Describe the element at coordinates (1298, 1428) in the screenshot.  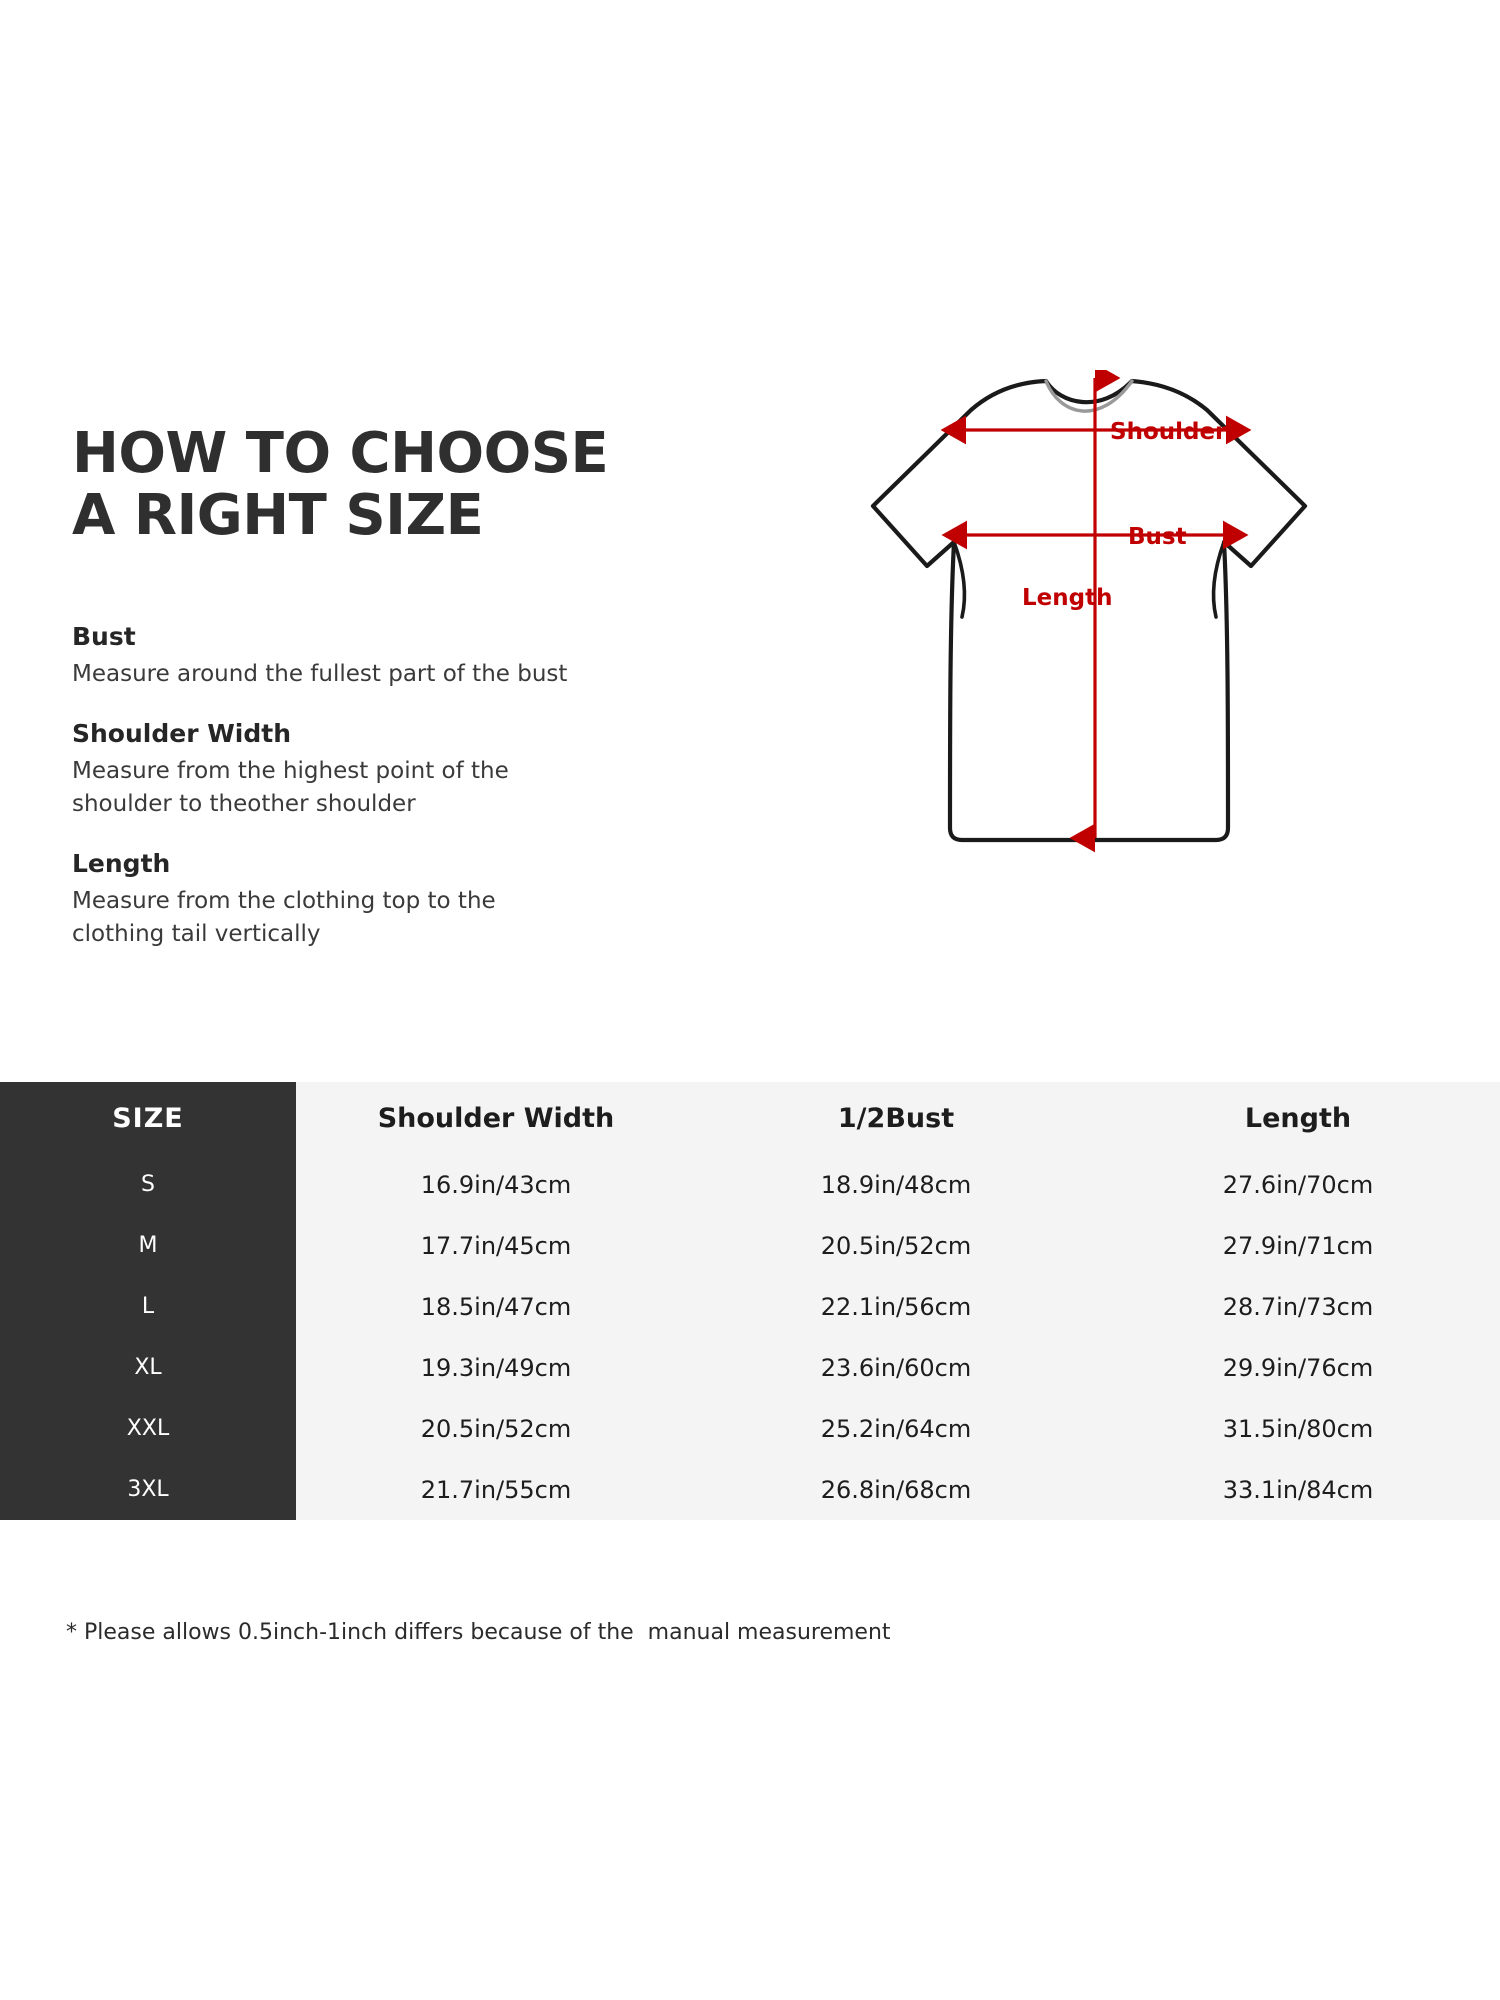
I see `cell-length: 31.5in/80cm` at that location.